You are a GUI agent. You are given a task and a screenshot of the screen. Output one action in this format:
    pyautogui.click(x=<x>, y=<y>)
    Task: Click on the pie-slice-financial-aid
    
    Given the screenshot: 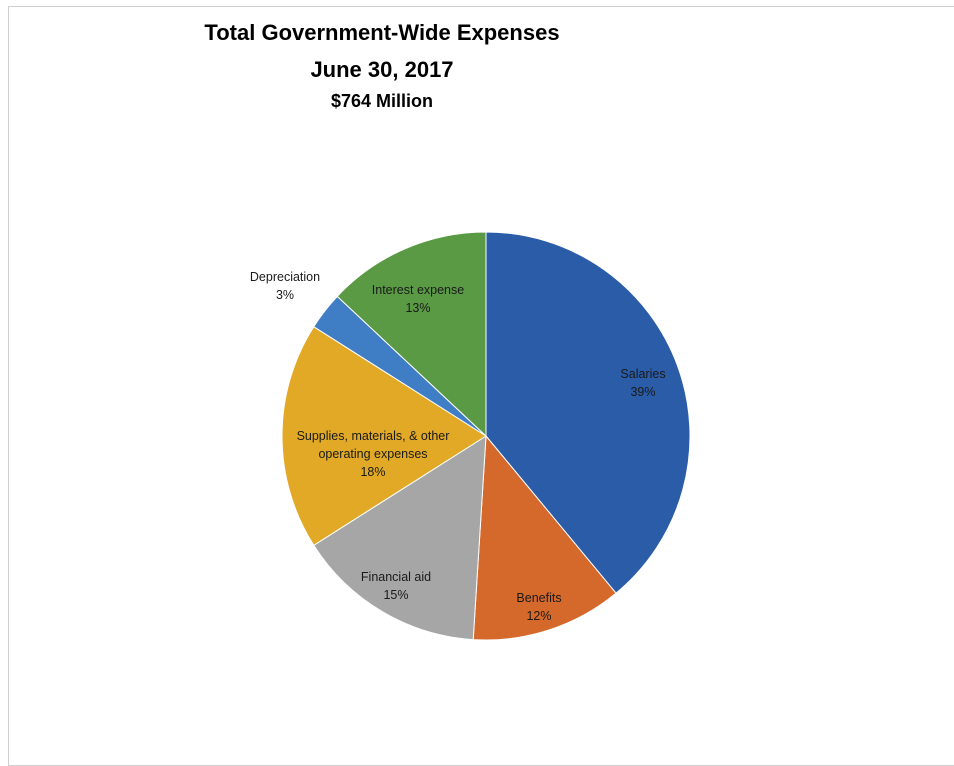 What is the action you would take?
    pyautogui.click(x=400, y=538)
    